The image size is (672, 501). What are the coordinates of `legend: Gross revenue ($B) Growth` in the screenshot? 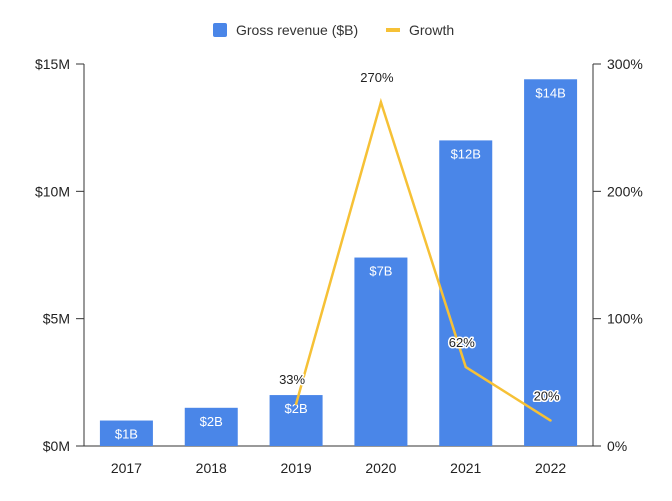 It's located at (333, 30).